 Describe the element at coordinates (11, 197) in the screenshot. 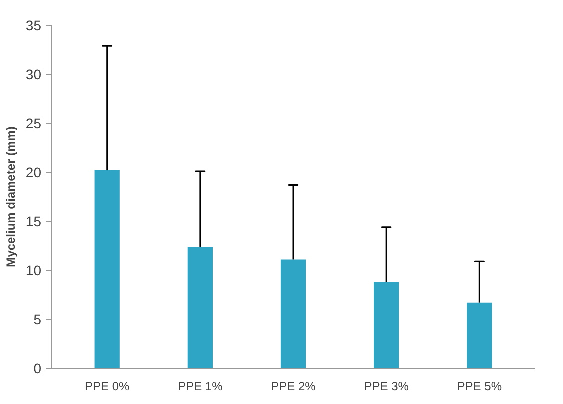

I see `y-axis-title: Mycelium diameter (mm)` at that location.